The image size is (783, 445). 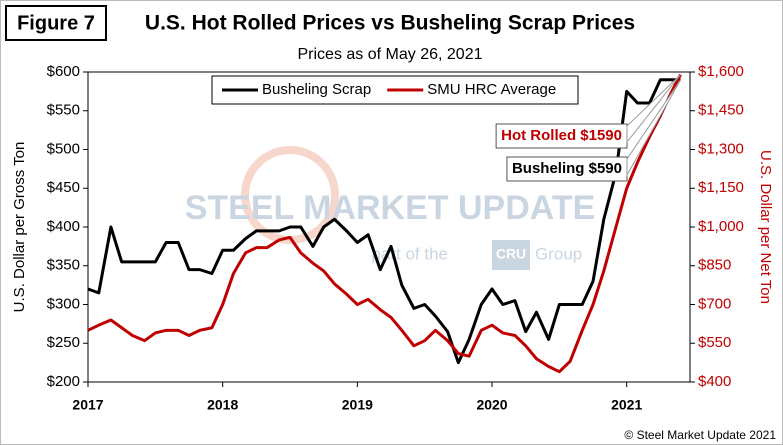 I want to click on y-tick-label: $300, so click(x=63, y=303).